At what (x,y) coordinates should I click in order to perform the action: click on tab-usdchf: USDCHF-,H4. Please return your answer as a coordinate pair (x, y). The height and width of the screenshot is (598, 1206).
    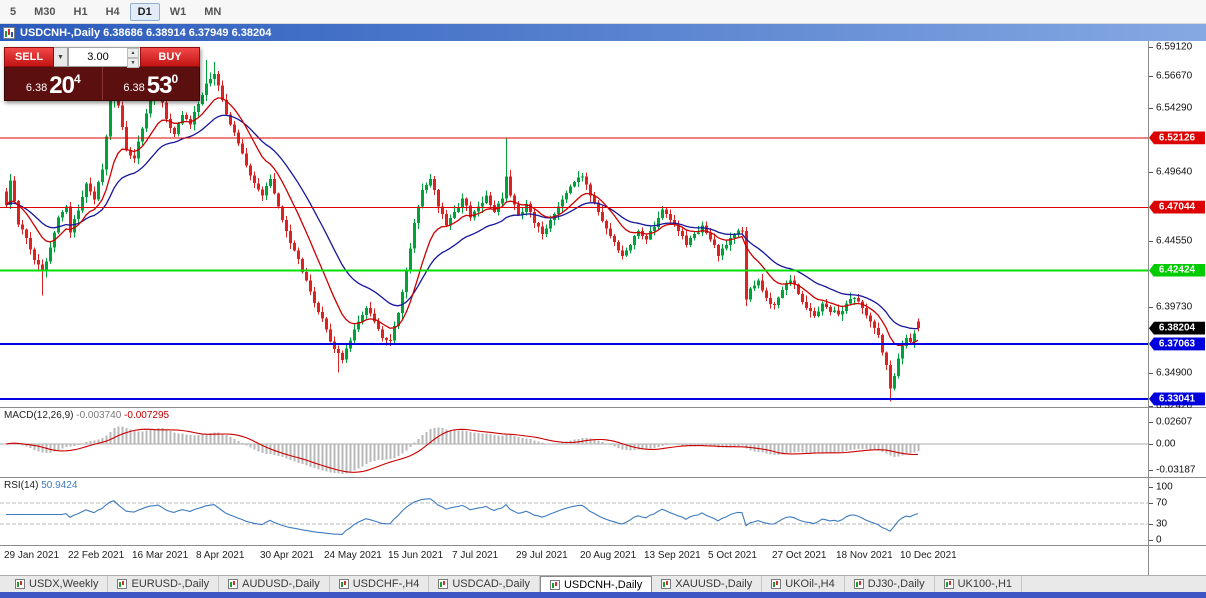
    Looking at the image, I should click on (380, 584).